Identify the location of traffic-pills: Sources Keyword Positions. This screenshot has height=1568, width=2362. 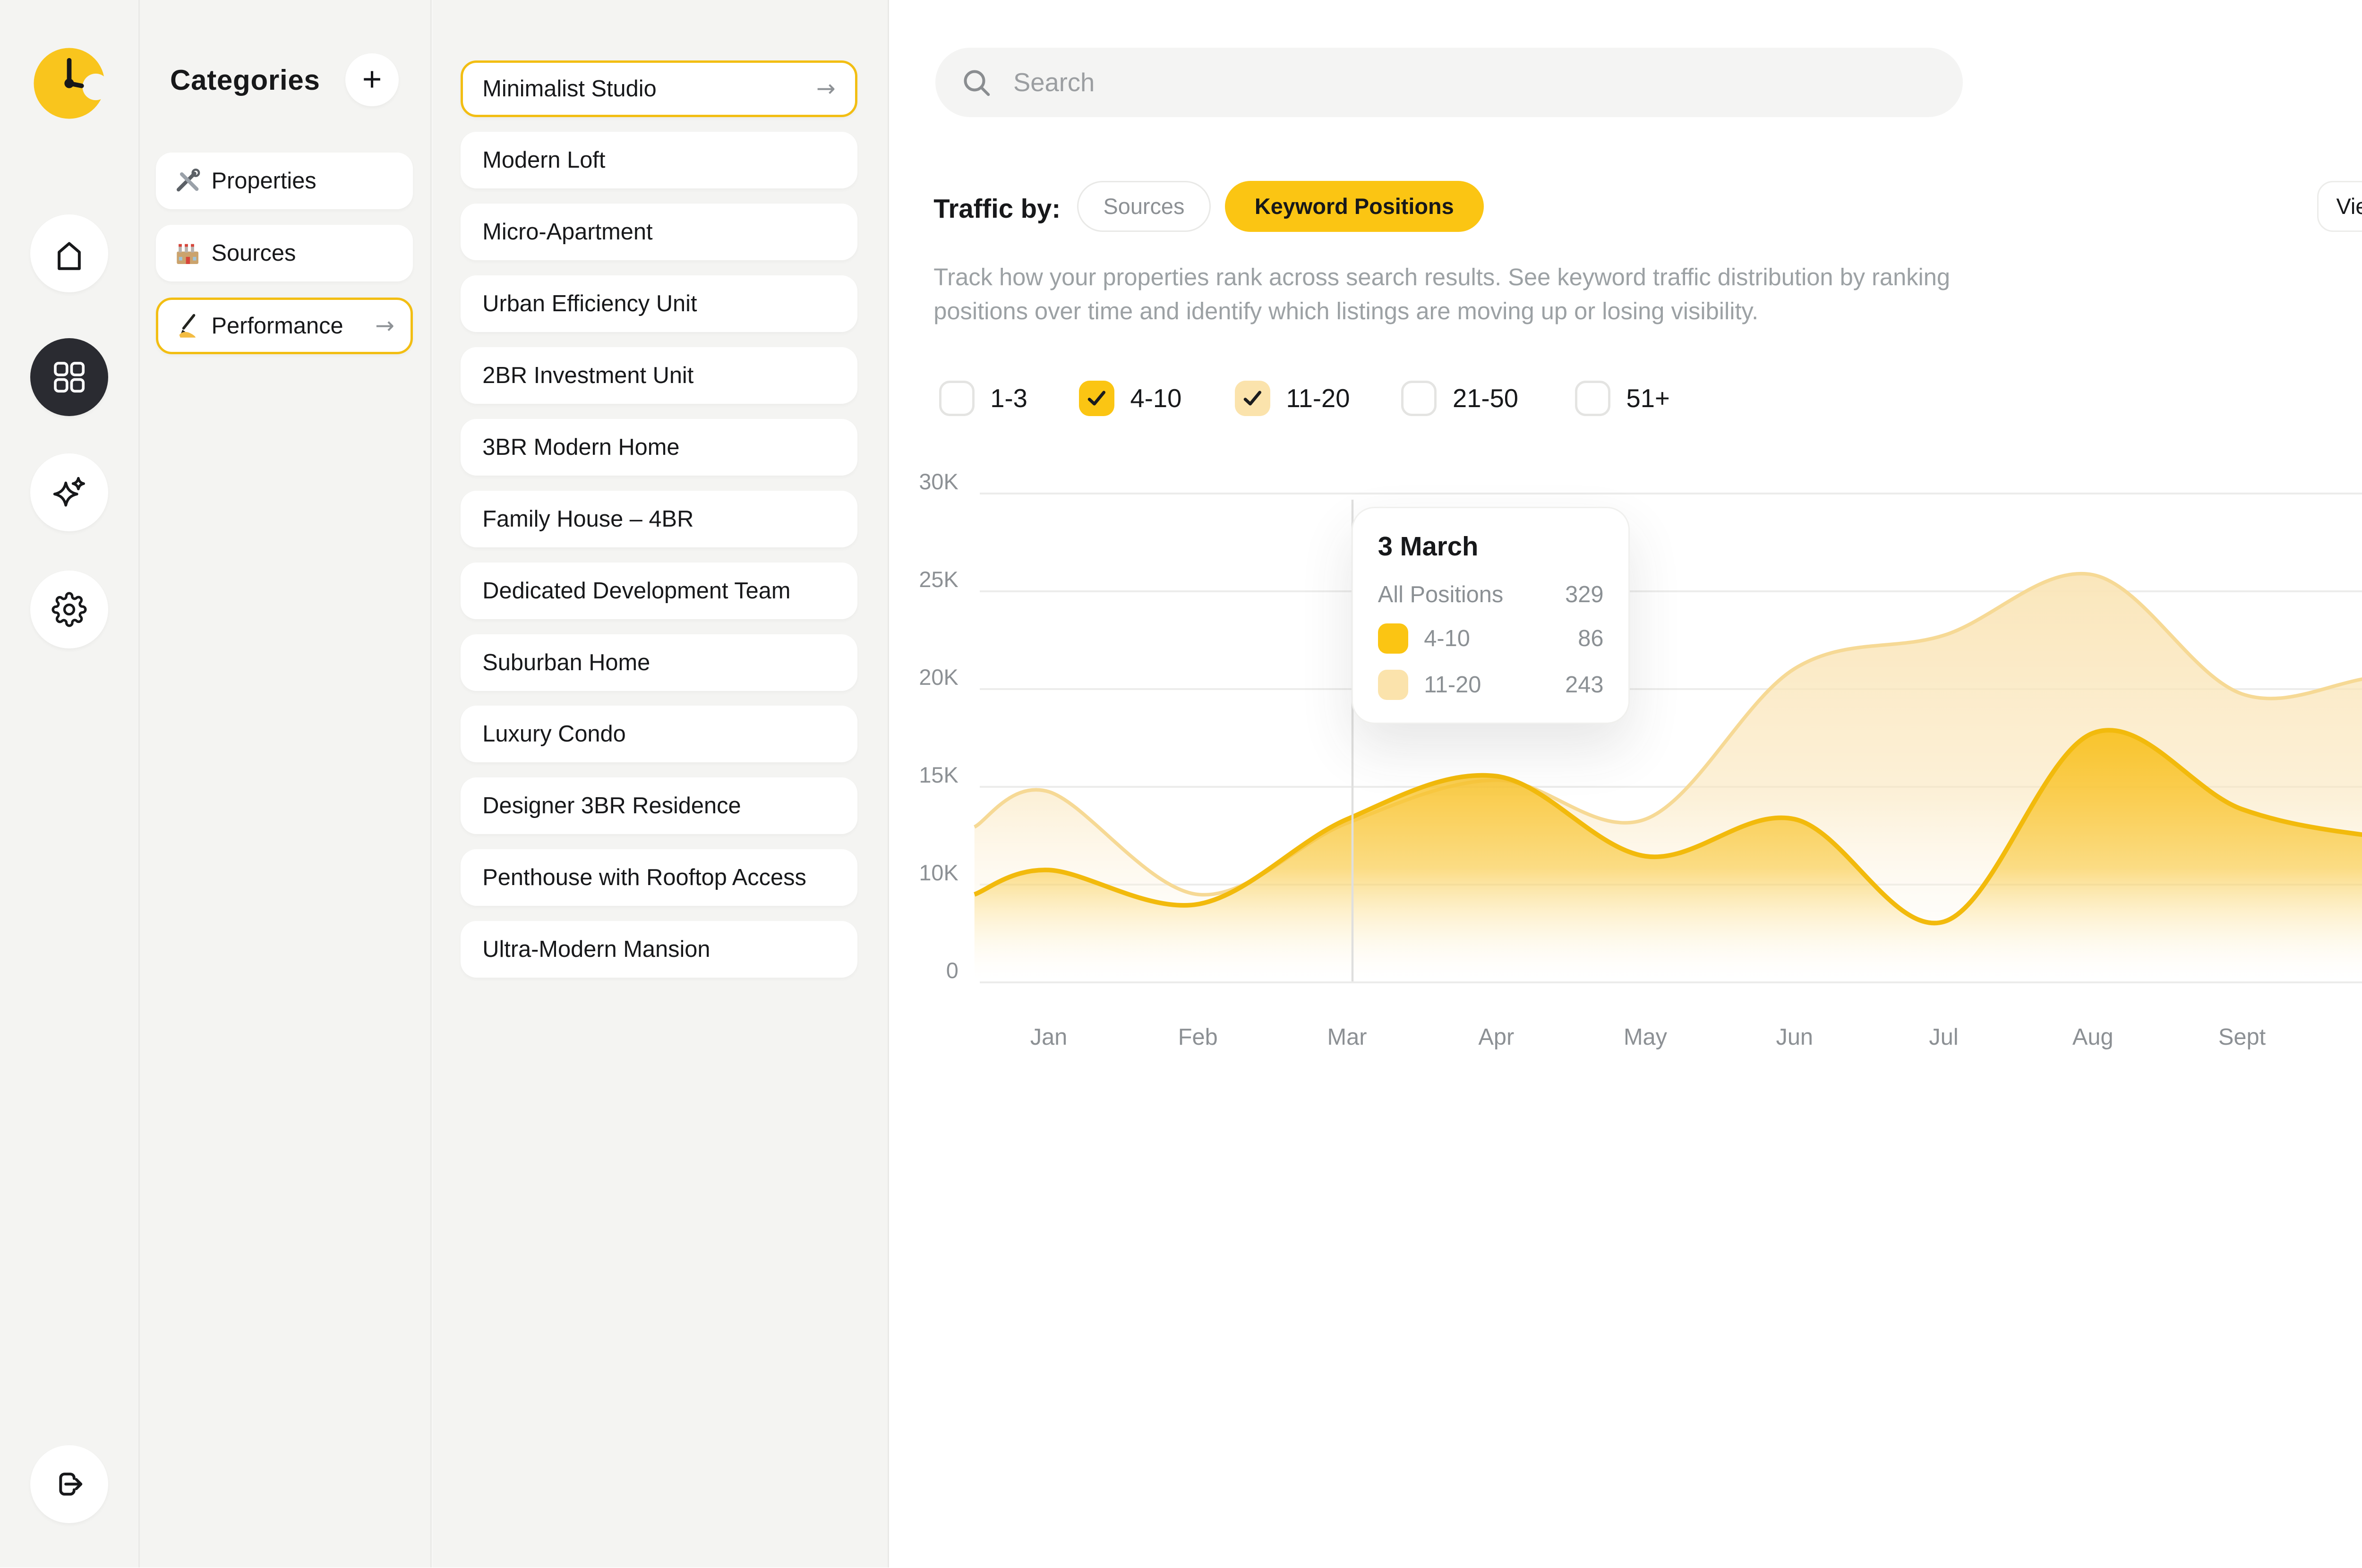
(1280, 206).